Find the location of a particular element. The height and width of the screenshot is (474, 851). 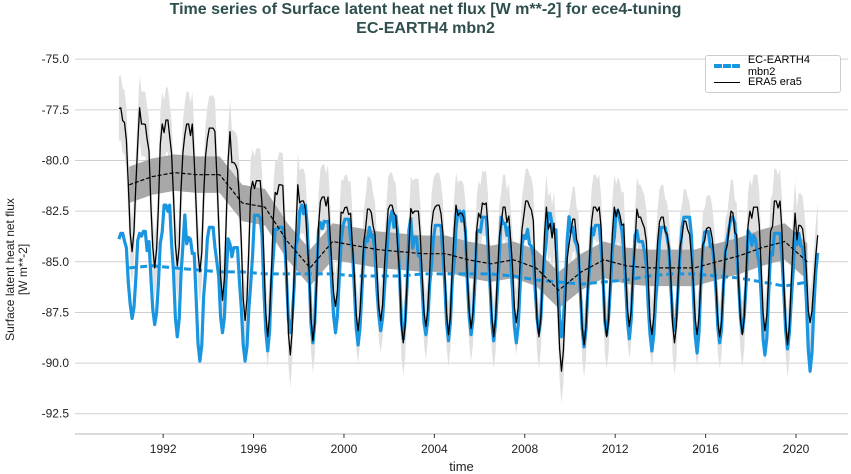

x-tick-label: 2016 is located at coordinates (705, 449).